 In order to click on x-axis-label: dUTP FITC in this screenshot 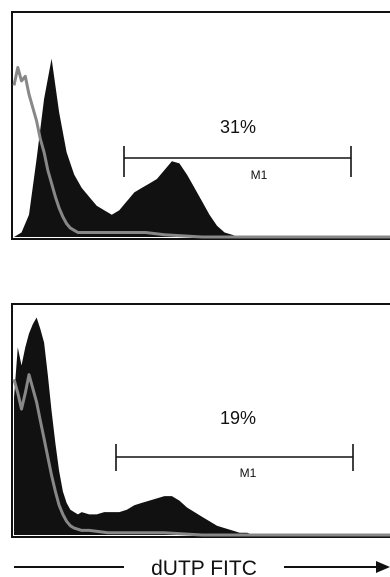, I will do `click(204, 567)`.